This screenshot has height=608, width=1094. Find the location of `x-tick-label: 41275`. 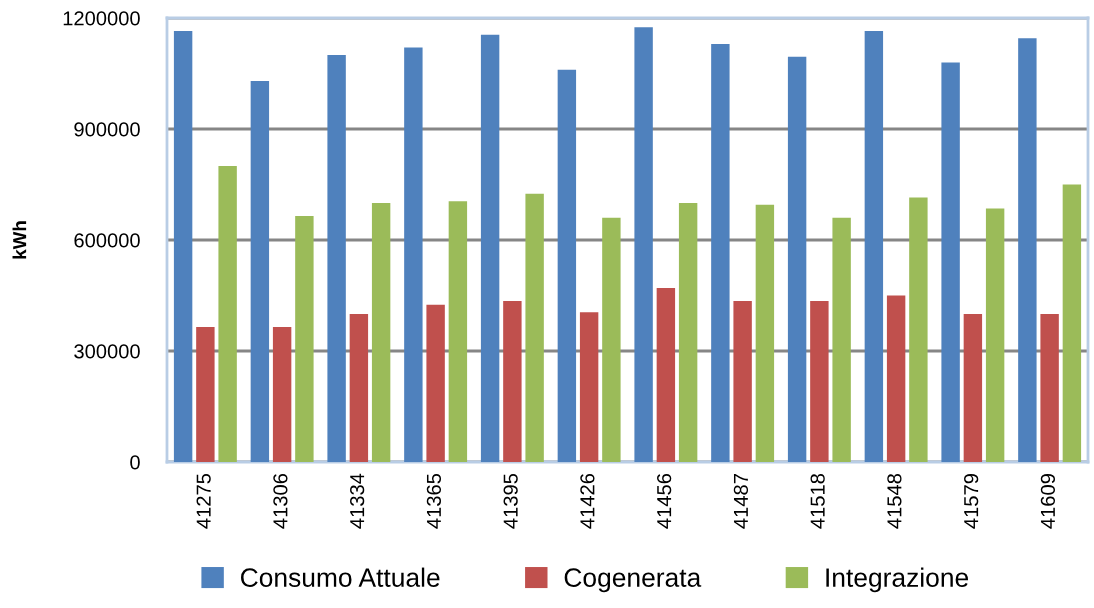

x-tick-label: 41275 is located at coordinates (203, 501).